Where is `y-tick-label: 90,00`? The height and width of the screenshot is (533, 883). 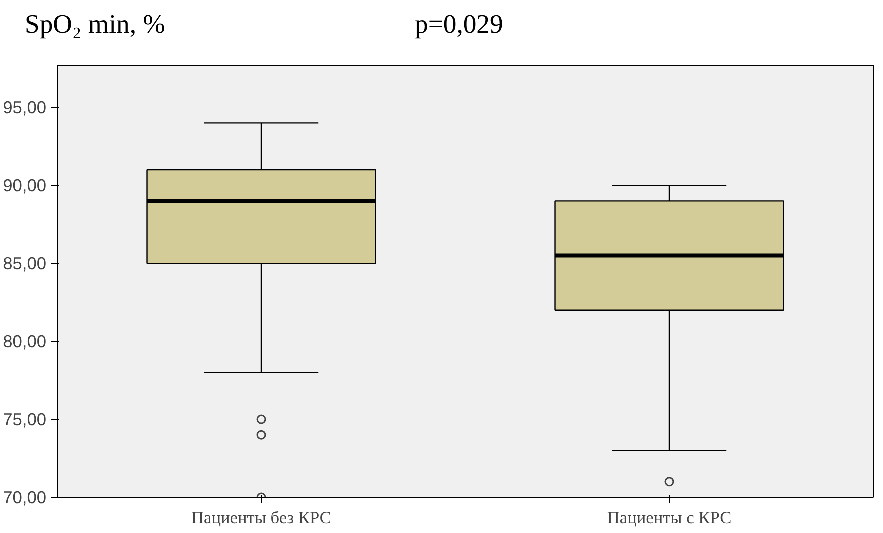
y-tick-label: 90,00 is located at coordinates (25, 186).